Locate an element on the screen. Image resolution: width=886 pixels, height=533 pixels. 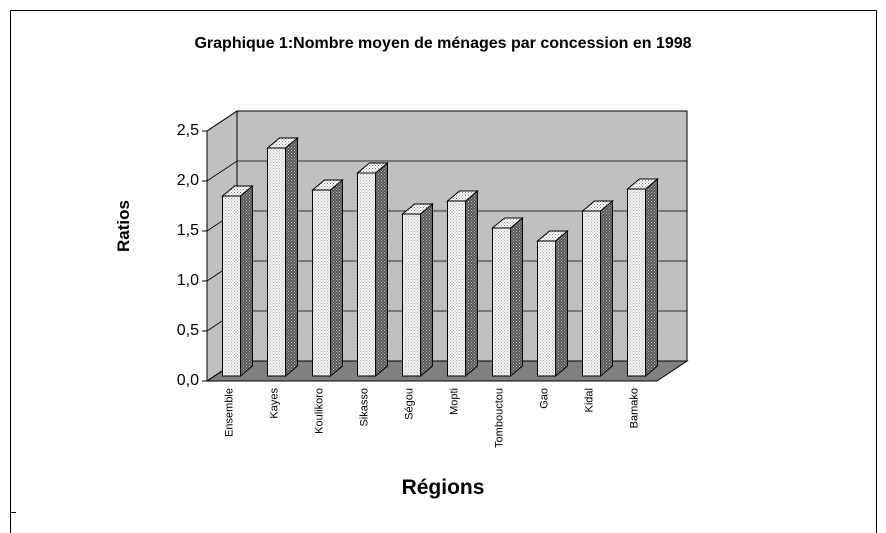
y-tick-label: 0,0 is located at coordinates (188, 380).